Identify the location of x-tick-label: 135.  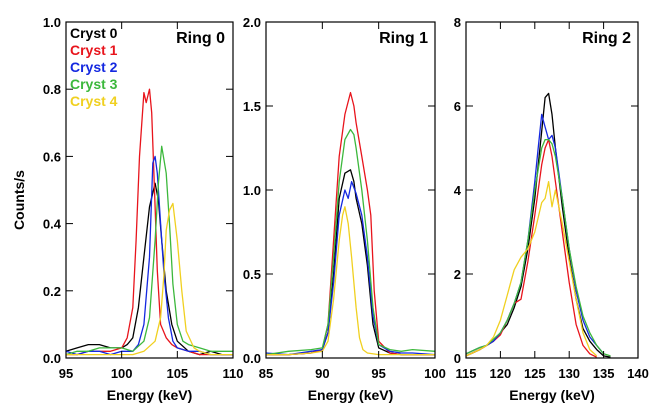
(604, 373).